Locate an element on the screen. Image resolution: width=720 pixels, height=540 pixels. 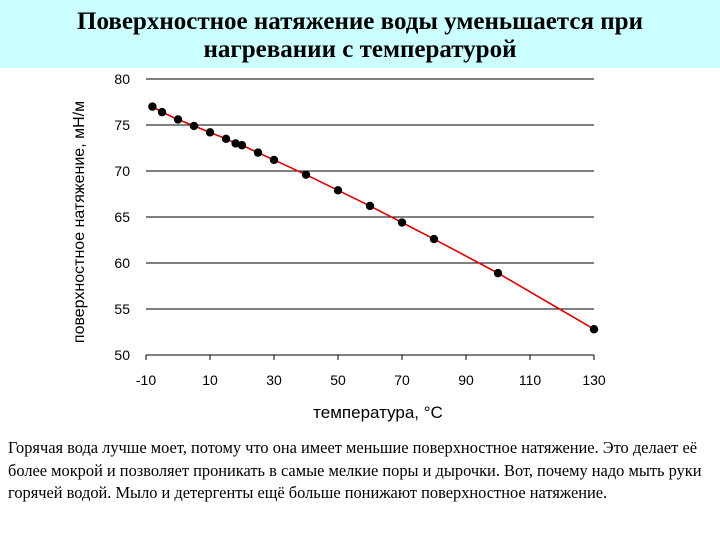
y-tick-label: 80 is located at coordinates (122, 79).